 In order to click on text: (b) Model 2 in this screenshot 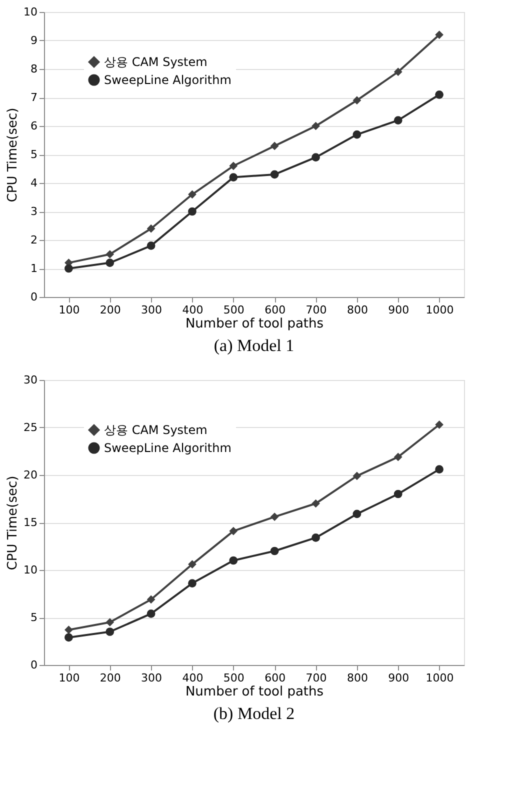, I will do `click(254, 713)`.